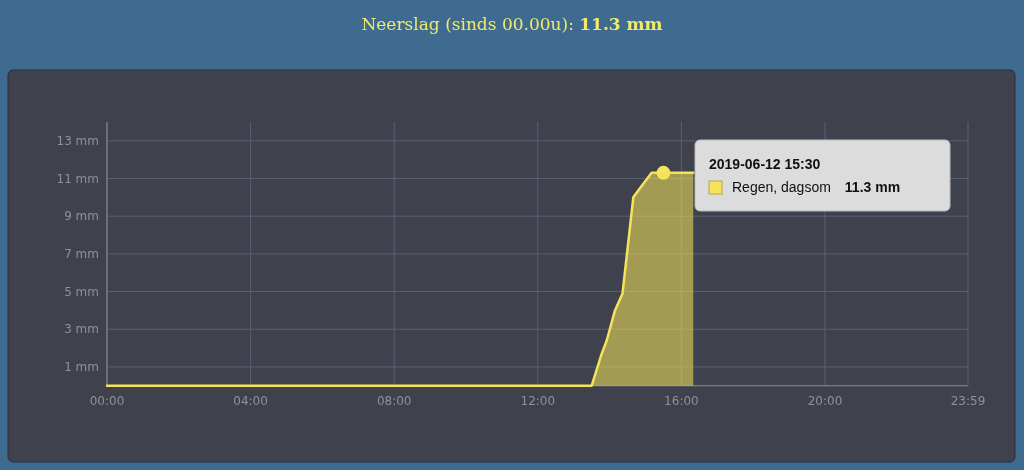  What do you see at coordinates (968, 400) in the screenshot?
I see `x-tick-label: 23:59` at bounding box center [968, 400].